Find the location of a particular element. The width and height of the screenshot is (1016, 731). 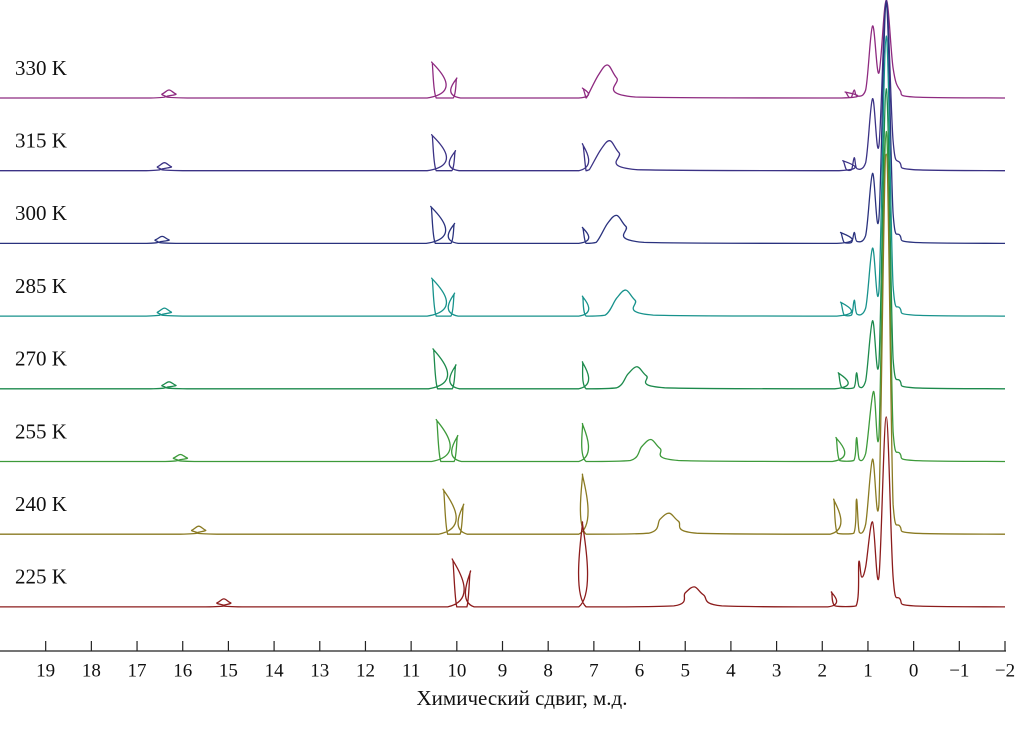

x-tick-label: −1 is located at coordinates (959, 670).